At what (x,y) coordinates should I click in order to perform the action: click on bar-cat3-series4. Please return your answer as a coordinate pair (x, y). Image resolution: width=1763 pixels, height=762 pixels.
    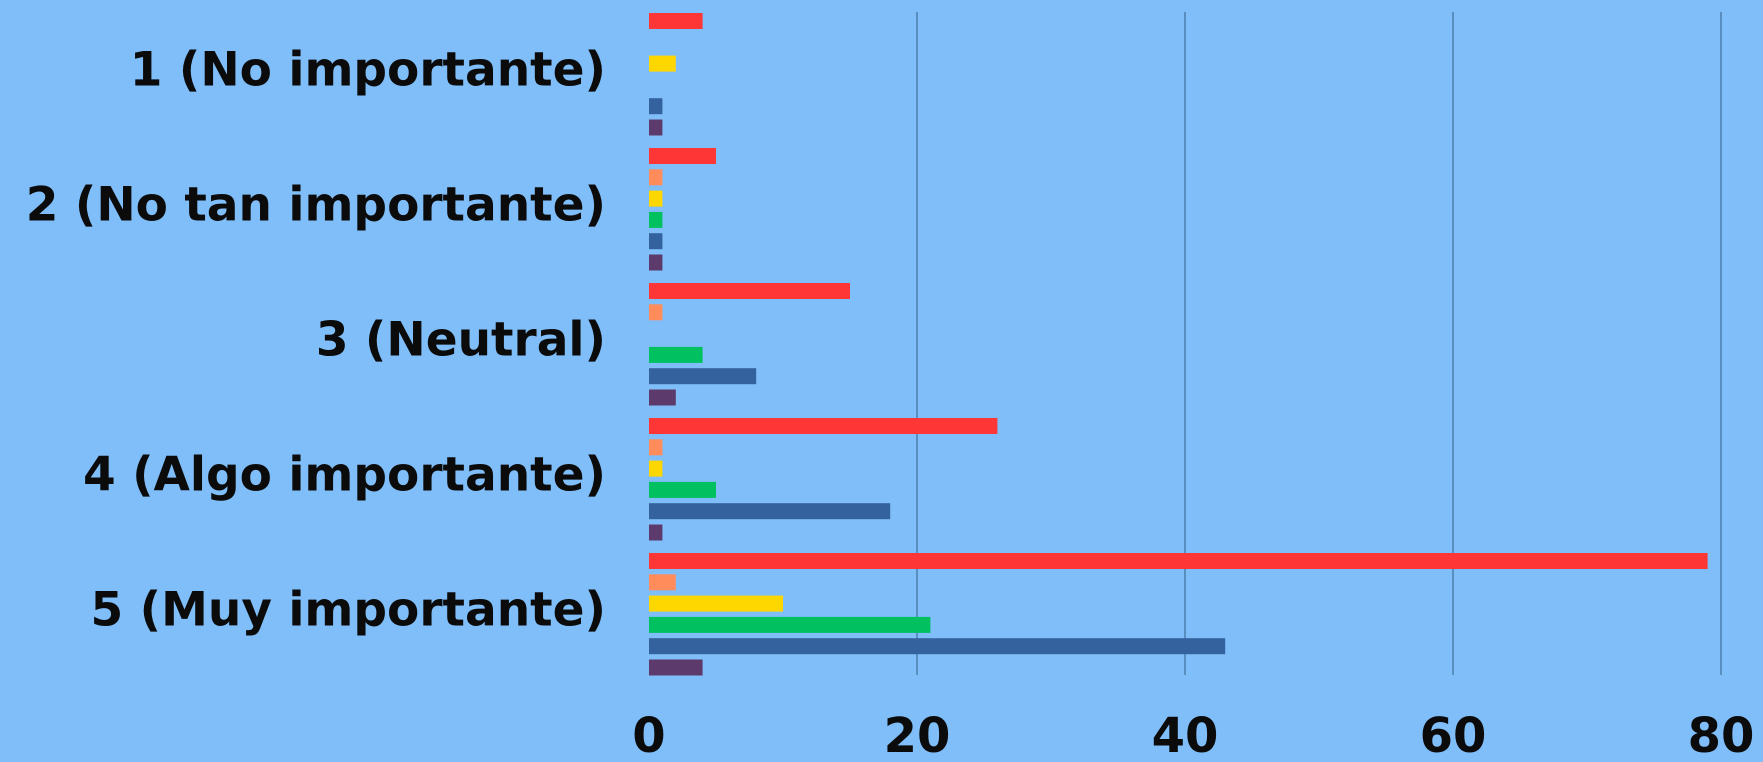
    Looking at the image, I should click on (676, 354).